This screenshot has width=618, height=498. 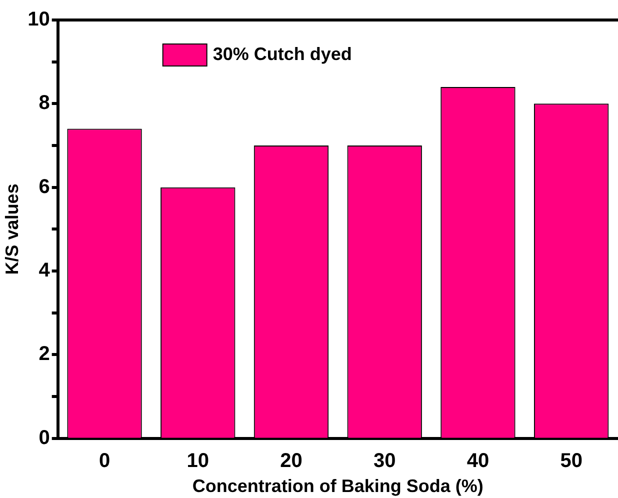 I want to click on y-tick-label: 8, so click(x=44, y=103).